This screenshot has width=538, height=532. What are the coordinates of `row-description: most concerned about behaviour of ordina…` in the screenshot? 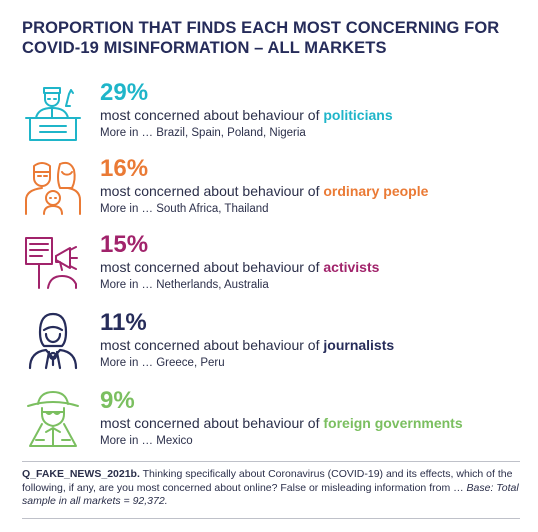 It's located at (264, 191).